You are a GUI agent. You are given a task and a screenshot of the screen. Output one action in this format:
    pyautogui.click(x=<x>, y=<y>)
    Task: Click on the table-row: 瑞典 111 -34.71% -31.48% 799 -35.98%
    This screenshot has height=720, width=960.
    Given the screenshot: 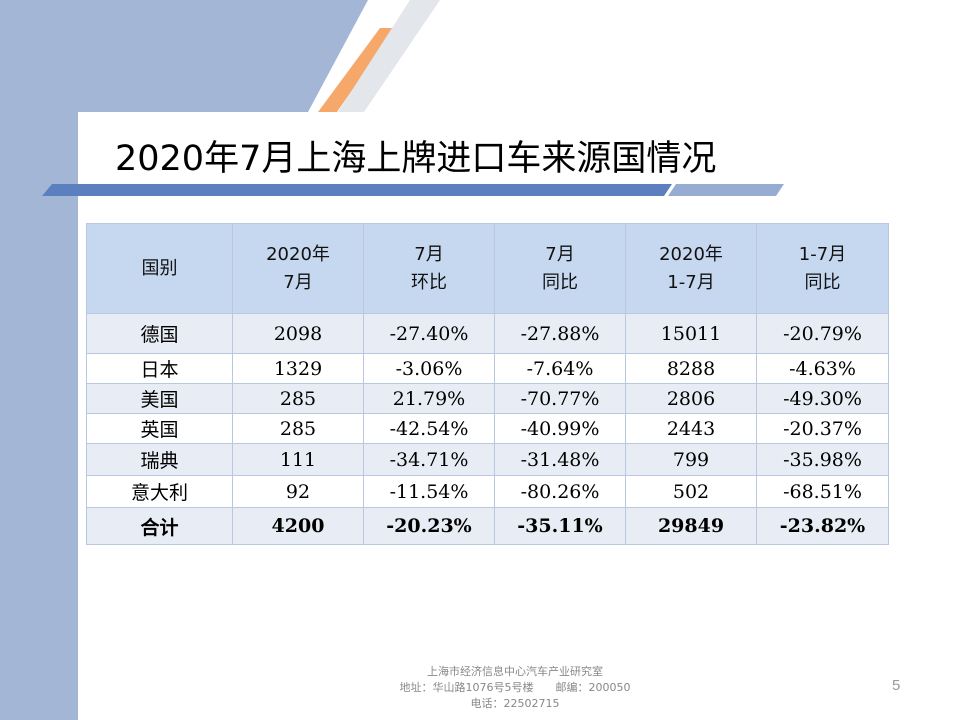 What is the action you would take?
    pyautogui.click(x=487, y=459)
    